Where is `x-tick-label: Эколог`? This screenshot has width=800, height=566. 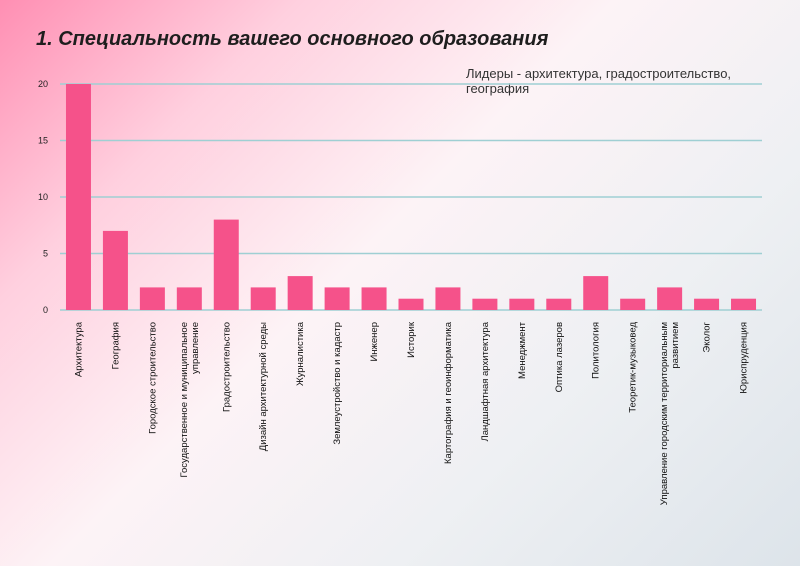 x-tick-label: Эколог is located at coordinates (707, 336).